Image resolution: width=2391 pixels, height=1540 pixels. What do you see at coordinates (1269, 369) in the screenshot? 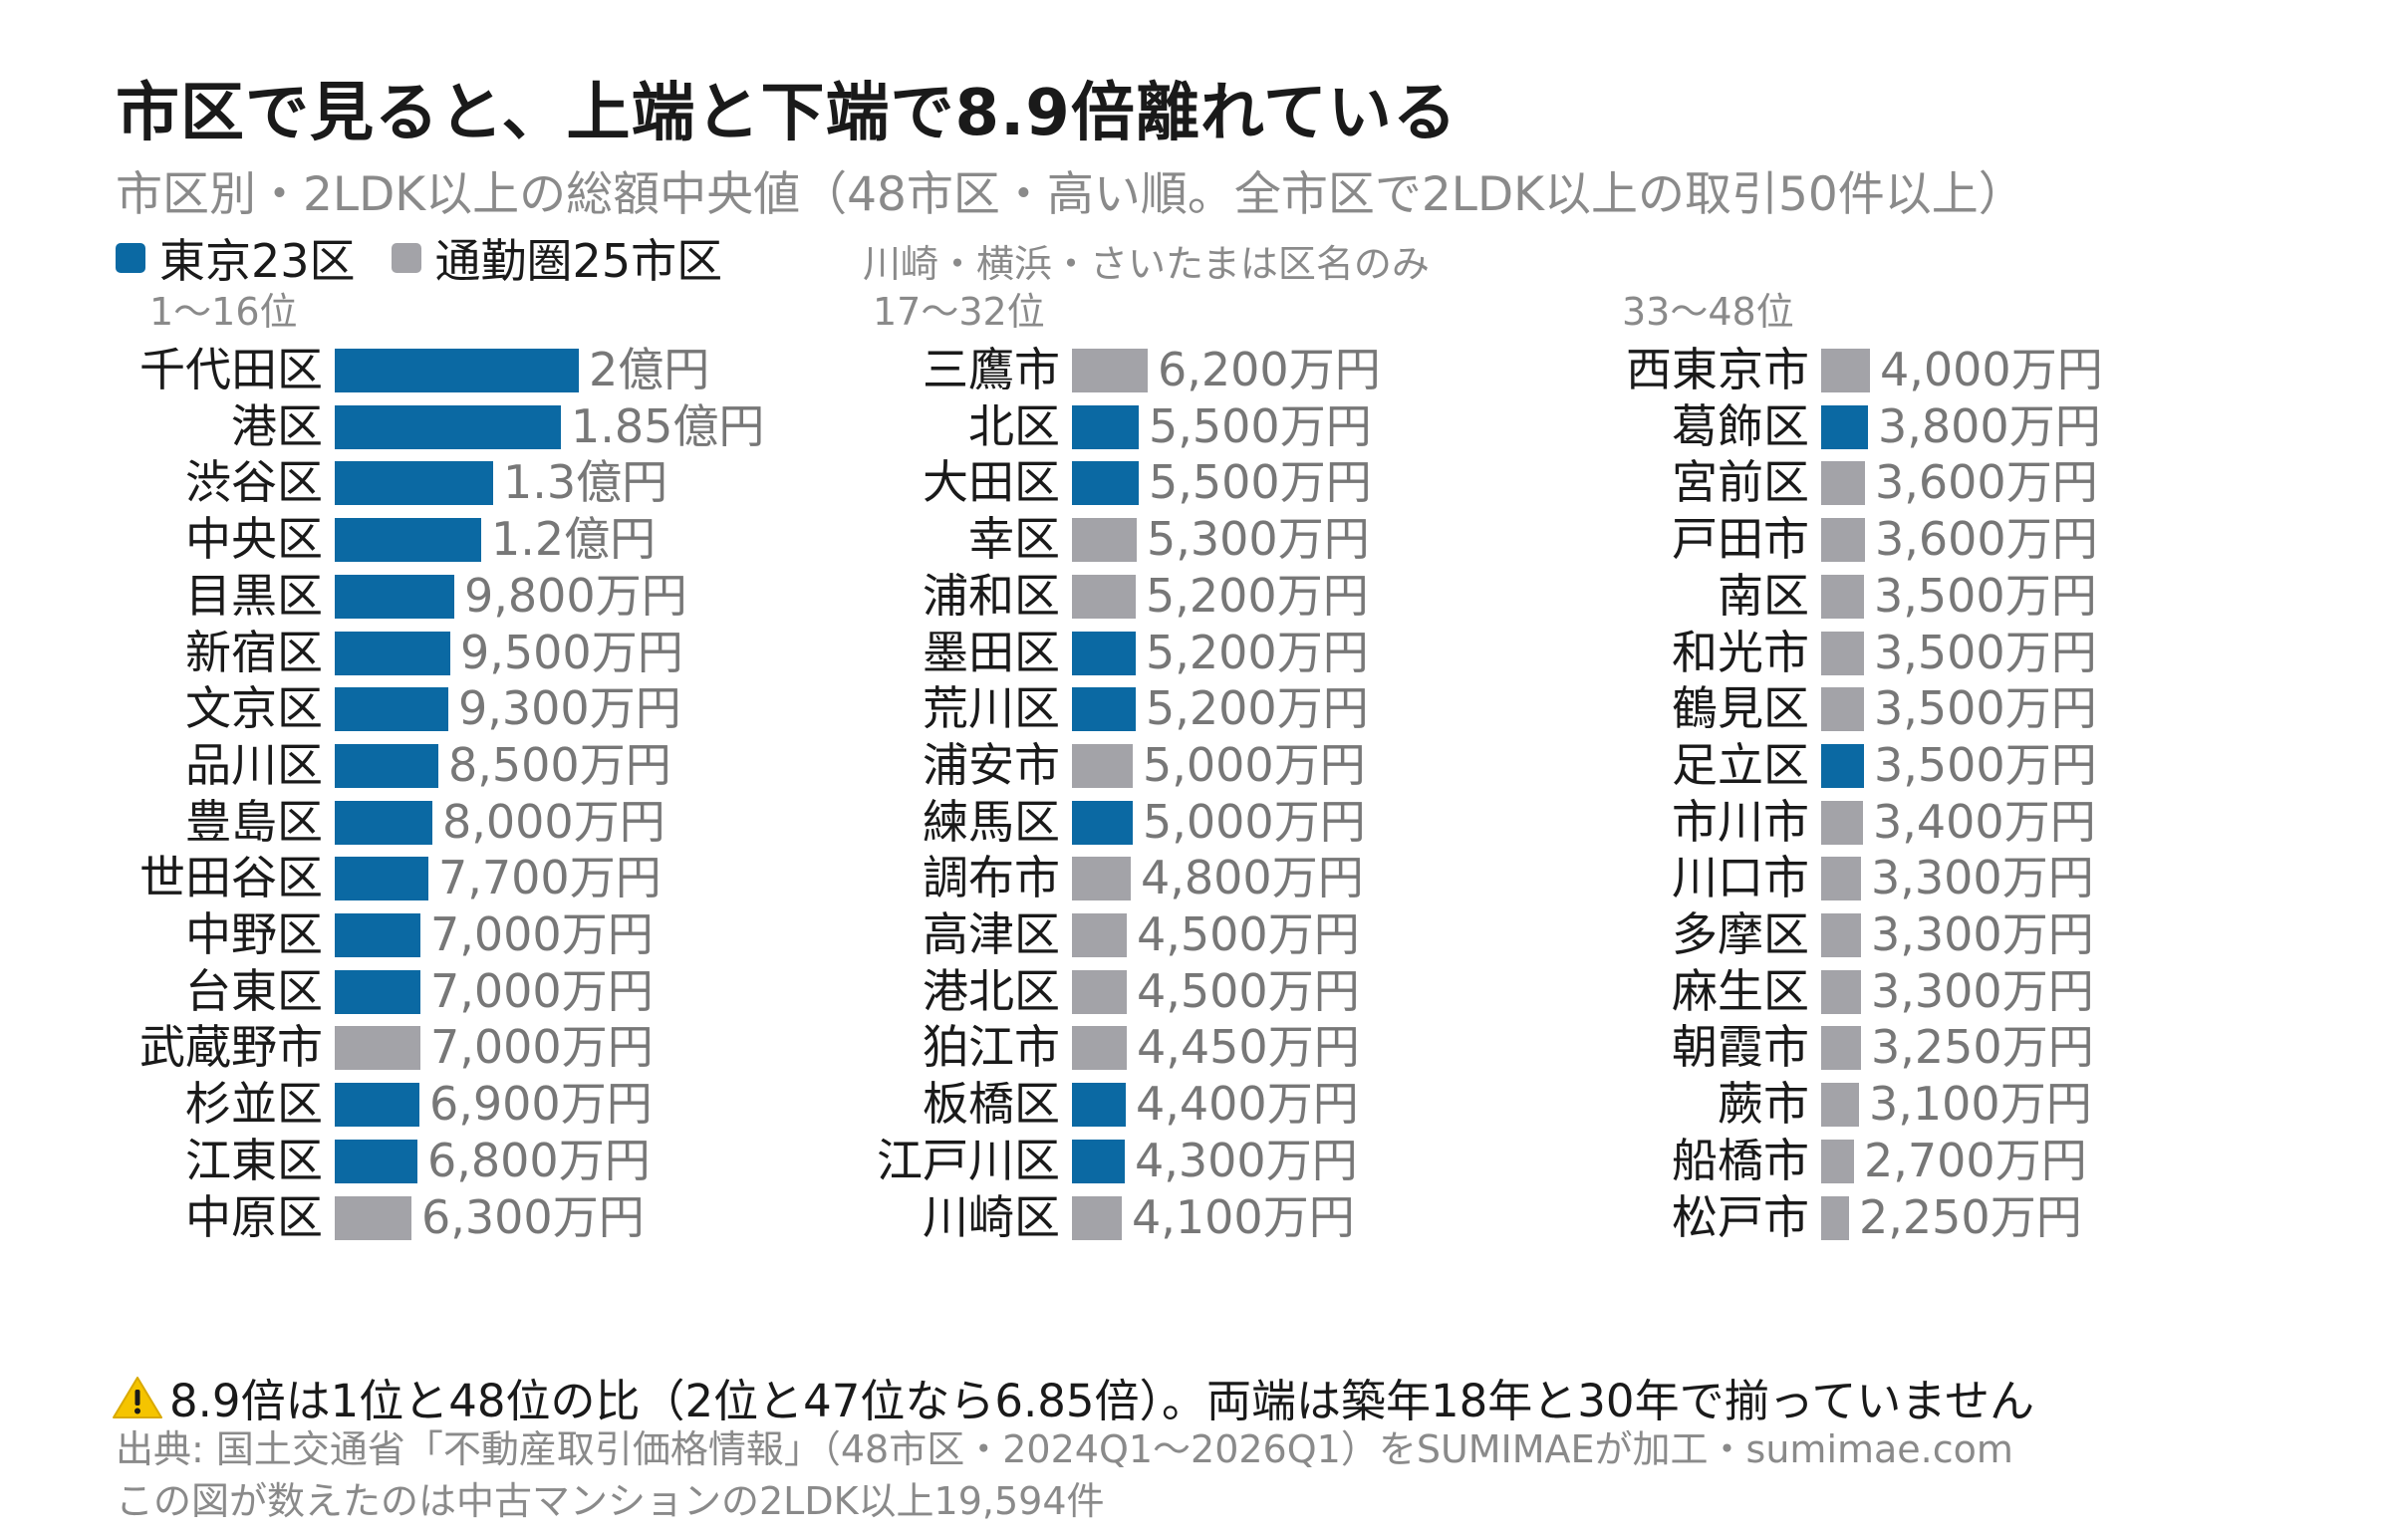
I see `bar-value-label: 6,200万円` at bounding box center [1269, 369].